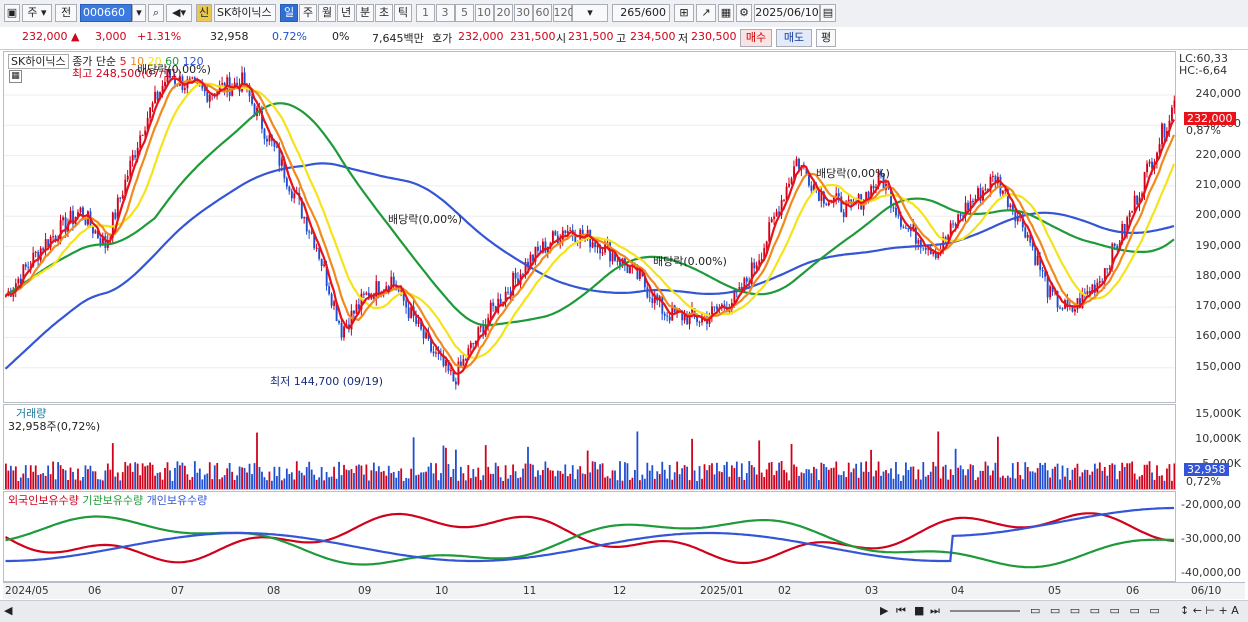  What do you see at coordinates (346, 13) in the screenshot?
I see `tab-3: 년` at bounding box center [346, 13].